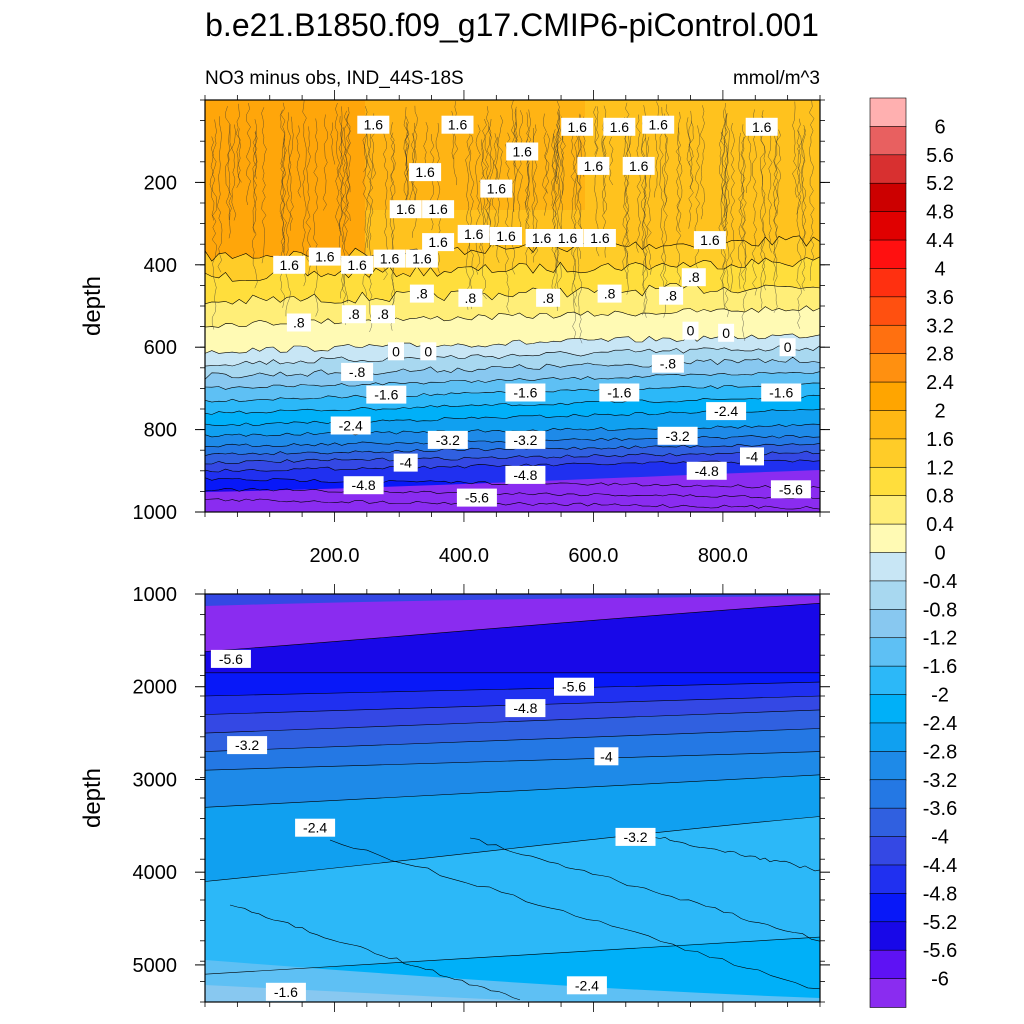  I want to click on x-tick-label: 400.0, so click(464, 556).